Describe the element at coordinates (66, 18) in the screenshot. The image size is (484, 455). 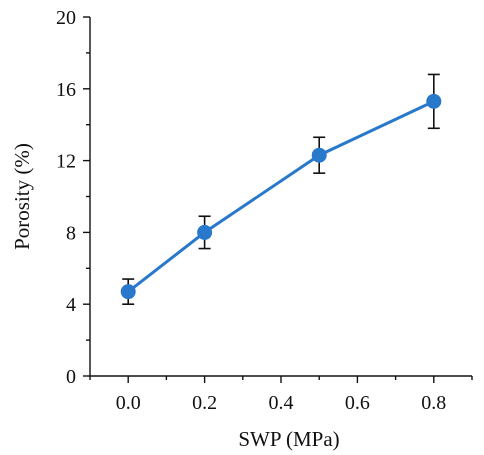
I see `y-tick-label: 20` at that location.